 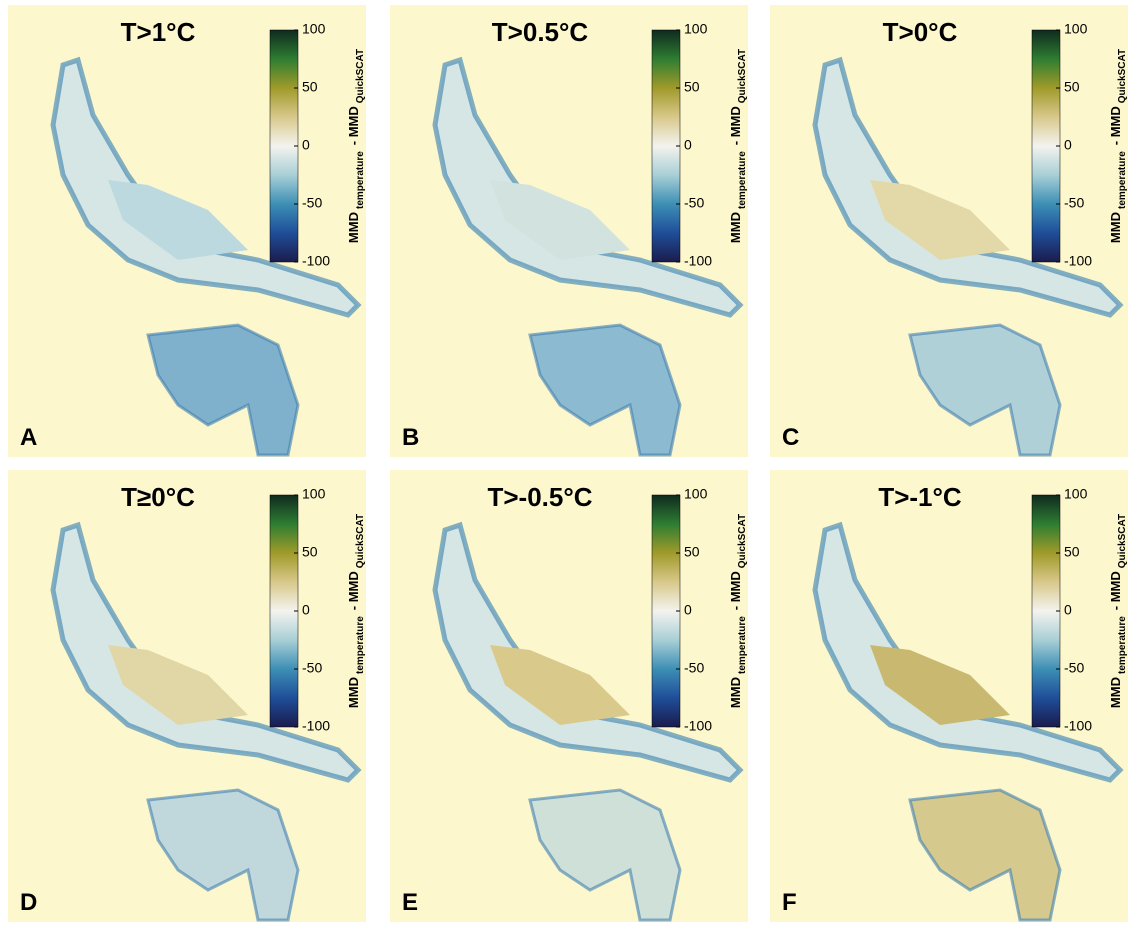 I want to click on panel-title: T>-0.5°C, so click(x=539, y=497).